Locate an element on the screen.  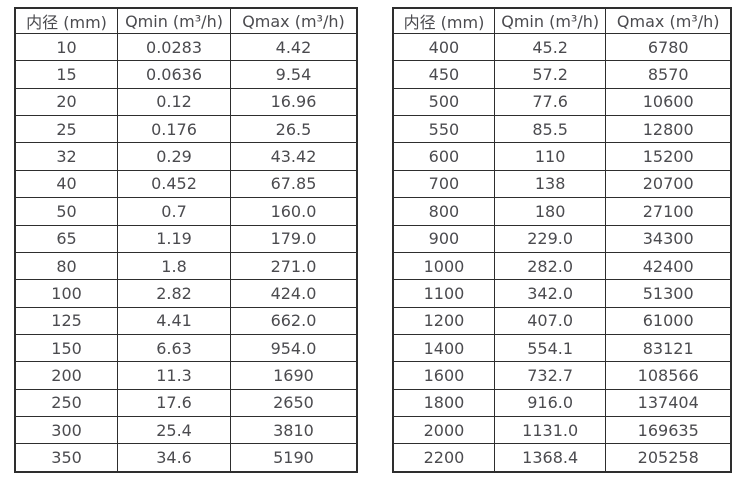
table-row: 1800 916.0 137404 is located at coordinates (562, 403).